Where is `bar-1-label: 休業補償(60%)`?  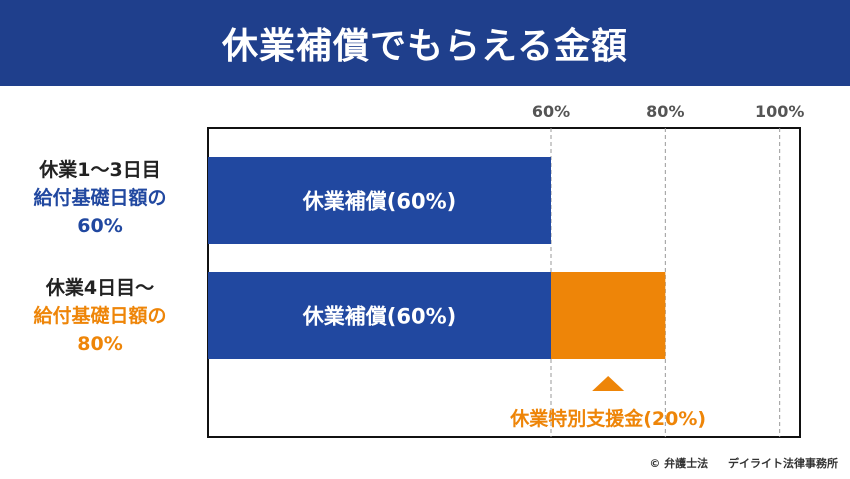 bar-1-label: 休業補償(60%) is located at coordinates (379, 202).